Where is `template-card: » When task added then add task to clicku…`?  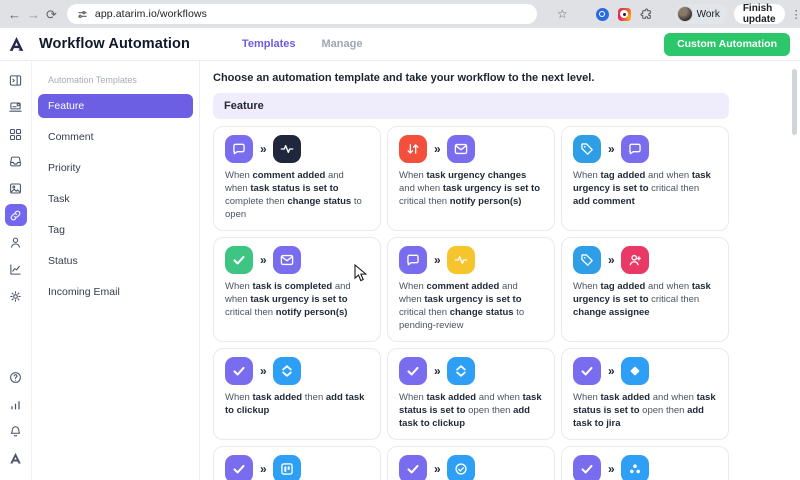 template-card: » When task added then add task to clicku… is located at coordinates (297, 394).